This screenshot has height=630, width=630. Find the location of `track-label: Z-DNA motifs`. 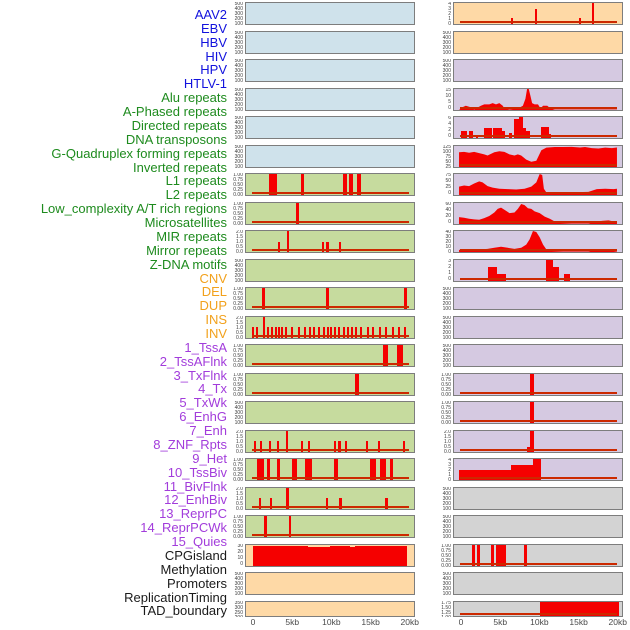

track-label: Z-DNA motifs is located at coordinates (188, 264).